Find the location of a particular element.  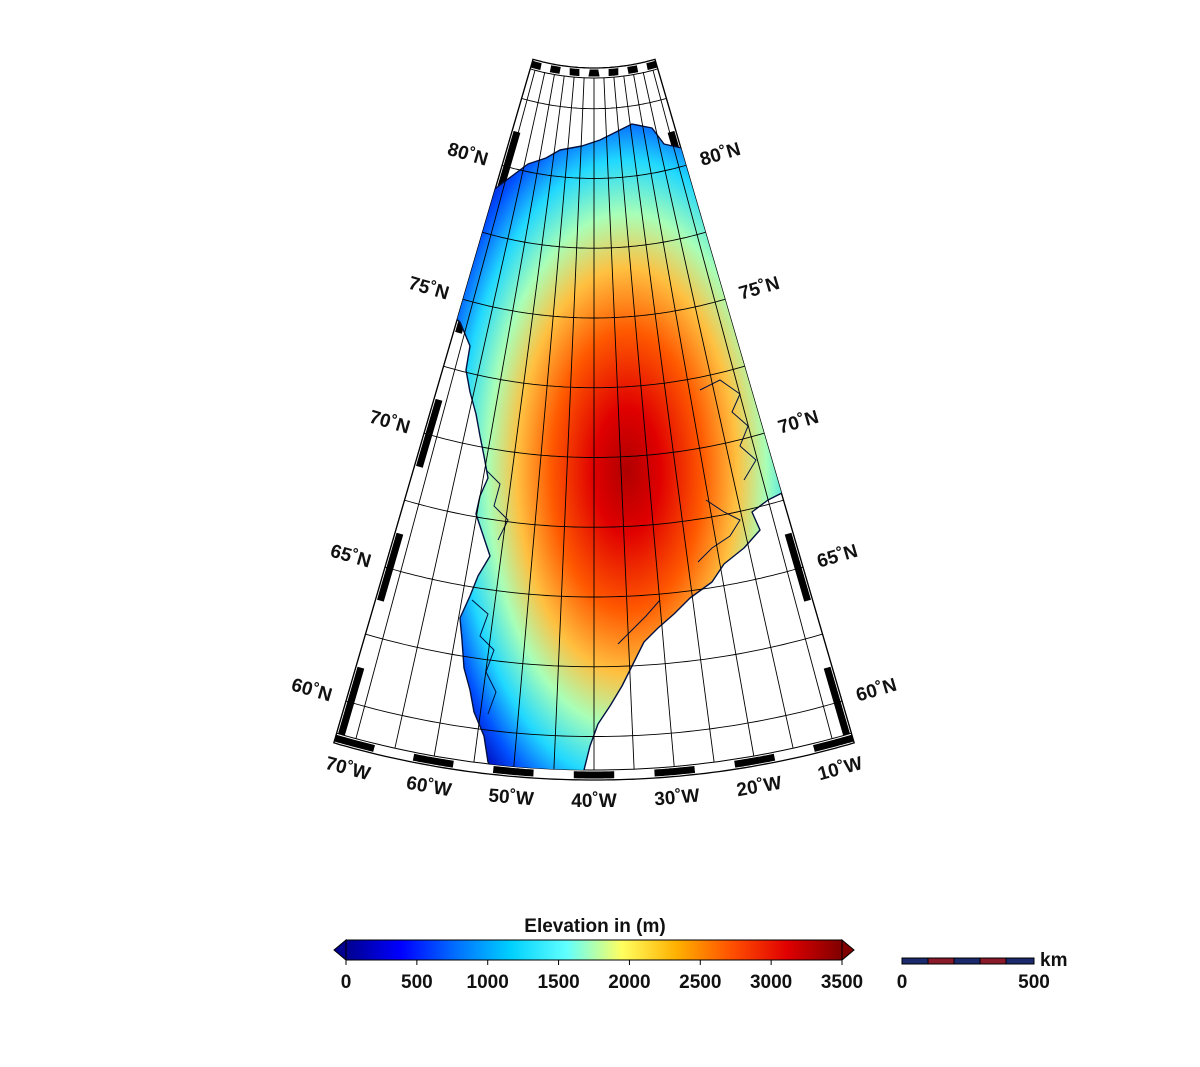

colorbar-tick-label: 3500 is located at coordinates (842, 982).